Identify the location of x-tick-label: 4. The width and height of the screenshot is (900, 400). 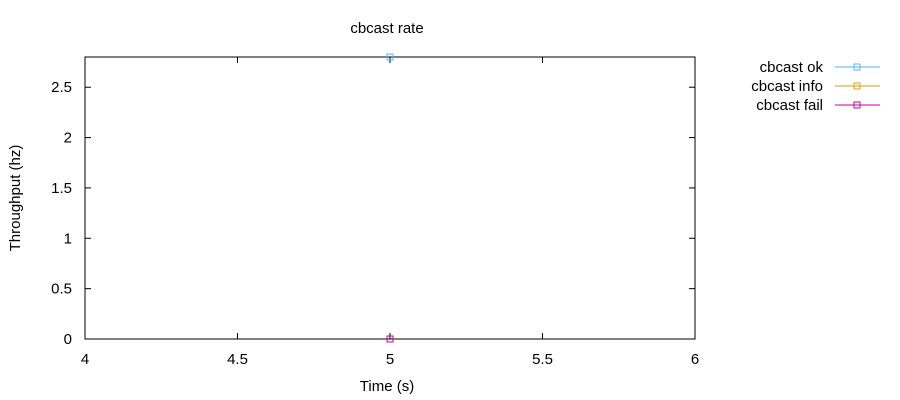
(85, 359).